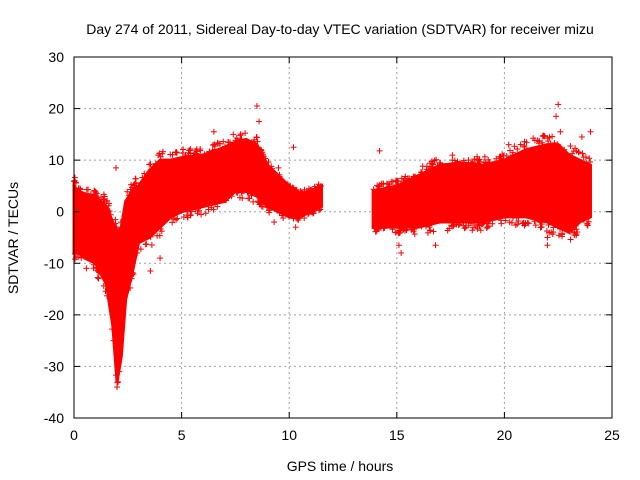 The height and width of the screenshot is (480, 640). I want to click on x-tick-label: 10, so click(289, 435).